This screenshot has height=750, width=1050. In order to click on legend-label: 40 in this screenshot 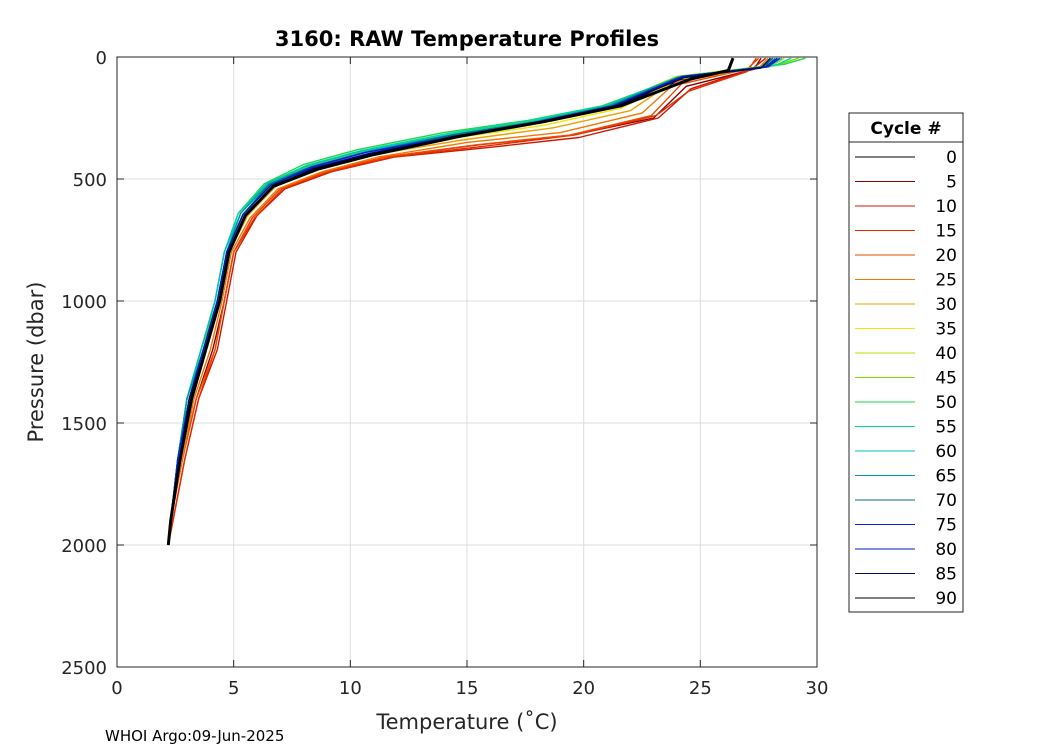, I will do `click(946, 354)`.